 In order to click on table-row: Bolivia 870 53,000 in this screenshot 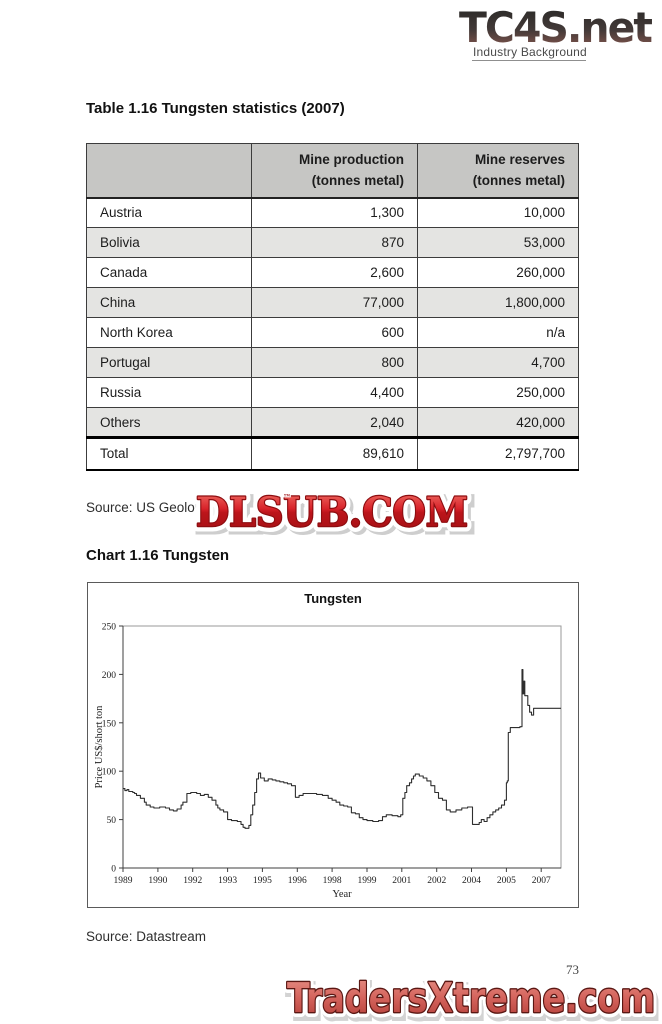, I will do `click(332, 242)`.